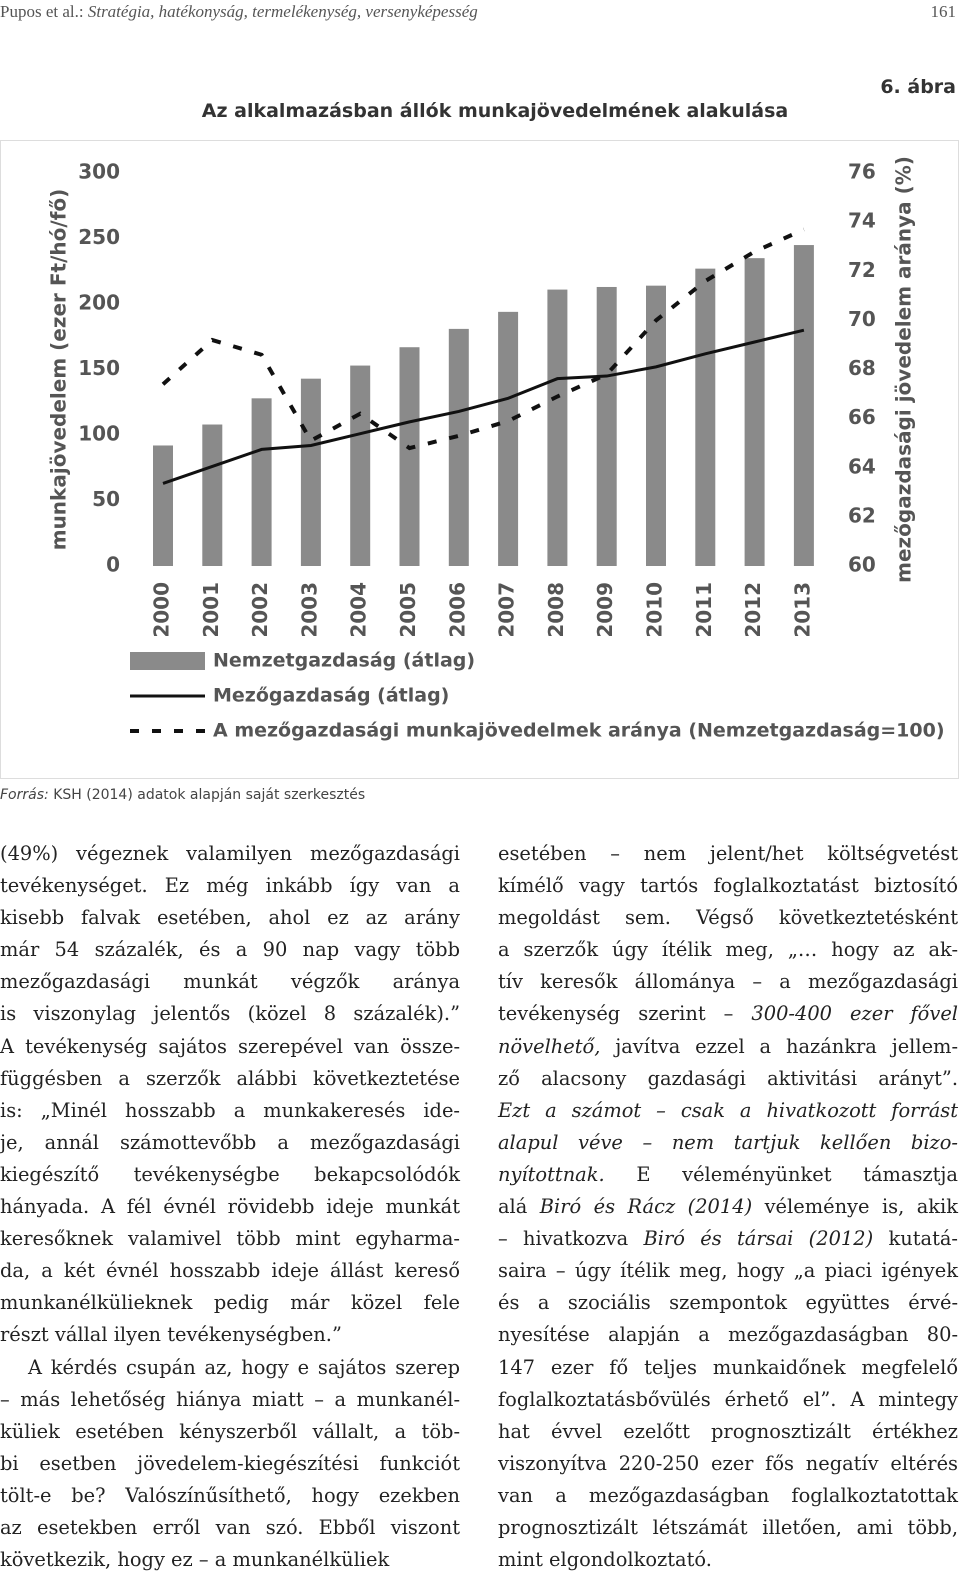 This screenshot has width=960, height=1576. I want to click on x-tick-label: 2002, so click(260, 610).